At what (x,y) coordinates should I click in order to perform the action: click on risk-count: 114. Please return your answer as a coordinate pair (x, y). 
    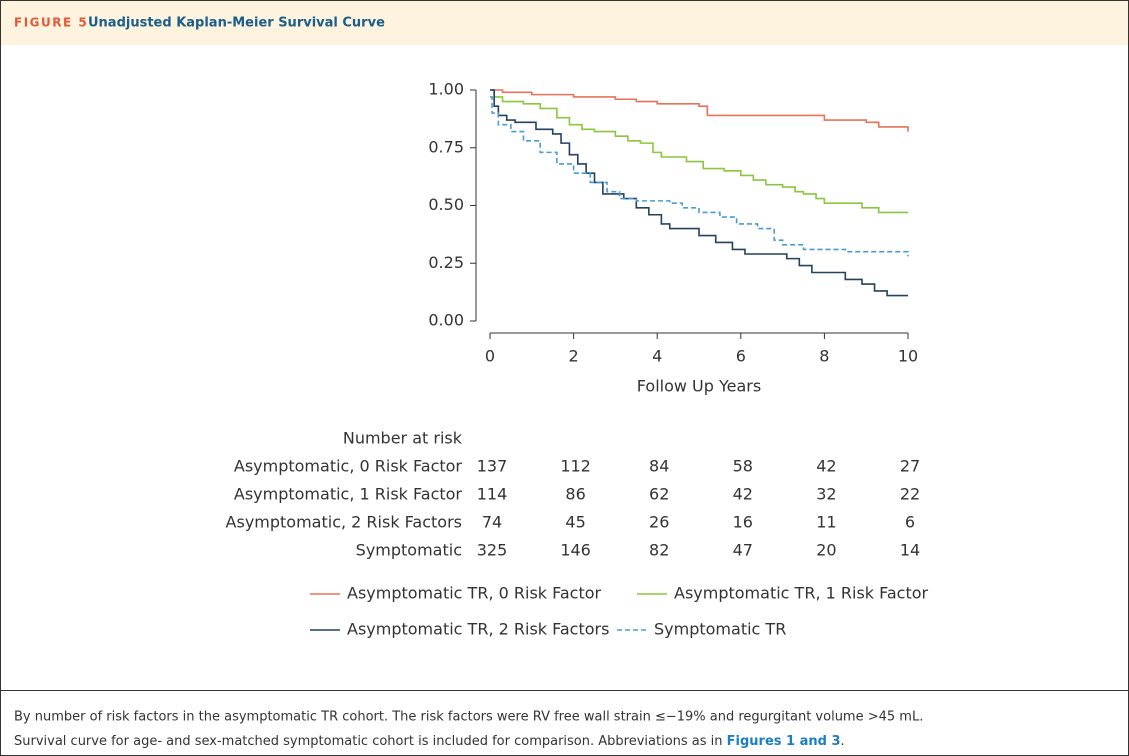
    Looking at the image, I should click on (492, 494).